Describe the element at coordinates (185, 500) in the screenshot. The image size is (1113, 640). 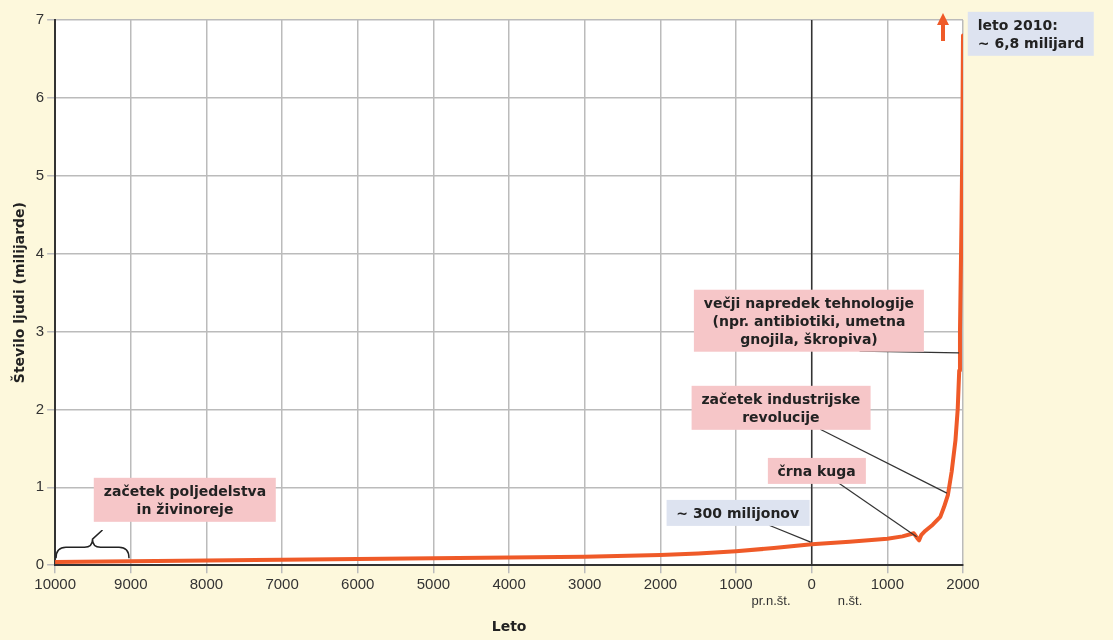
I see `annotation: začetek poljedelstva in živinoreje` at that location.